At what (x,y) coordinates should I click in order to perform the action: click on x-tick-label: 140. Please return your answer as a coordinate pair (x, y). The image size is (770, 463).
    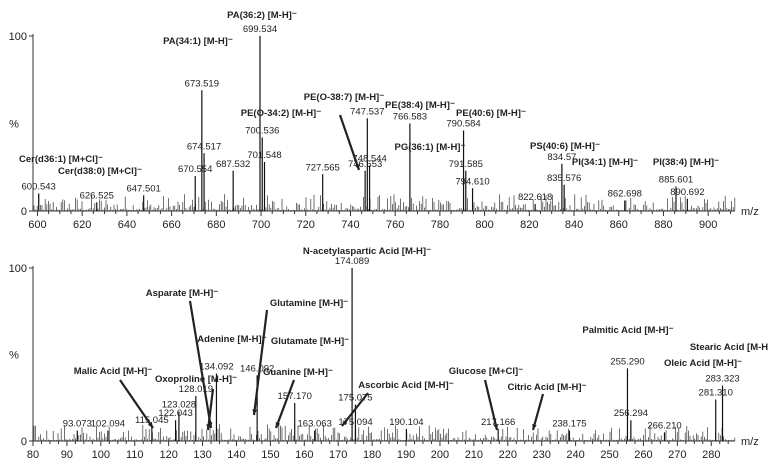
    Looking at the image, I should click on (236, 455).